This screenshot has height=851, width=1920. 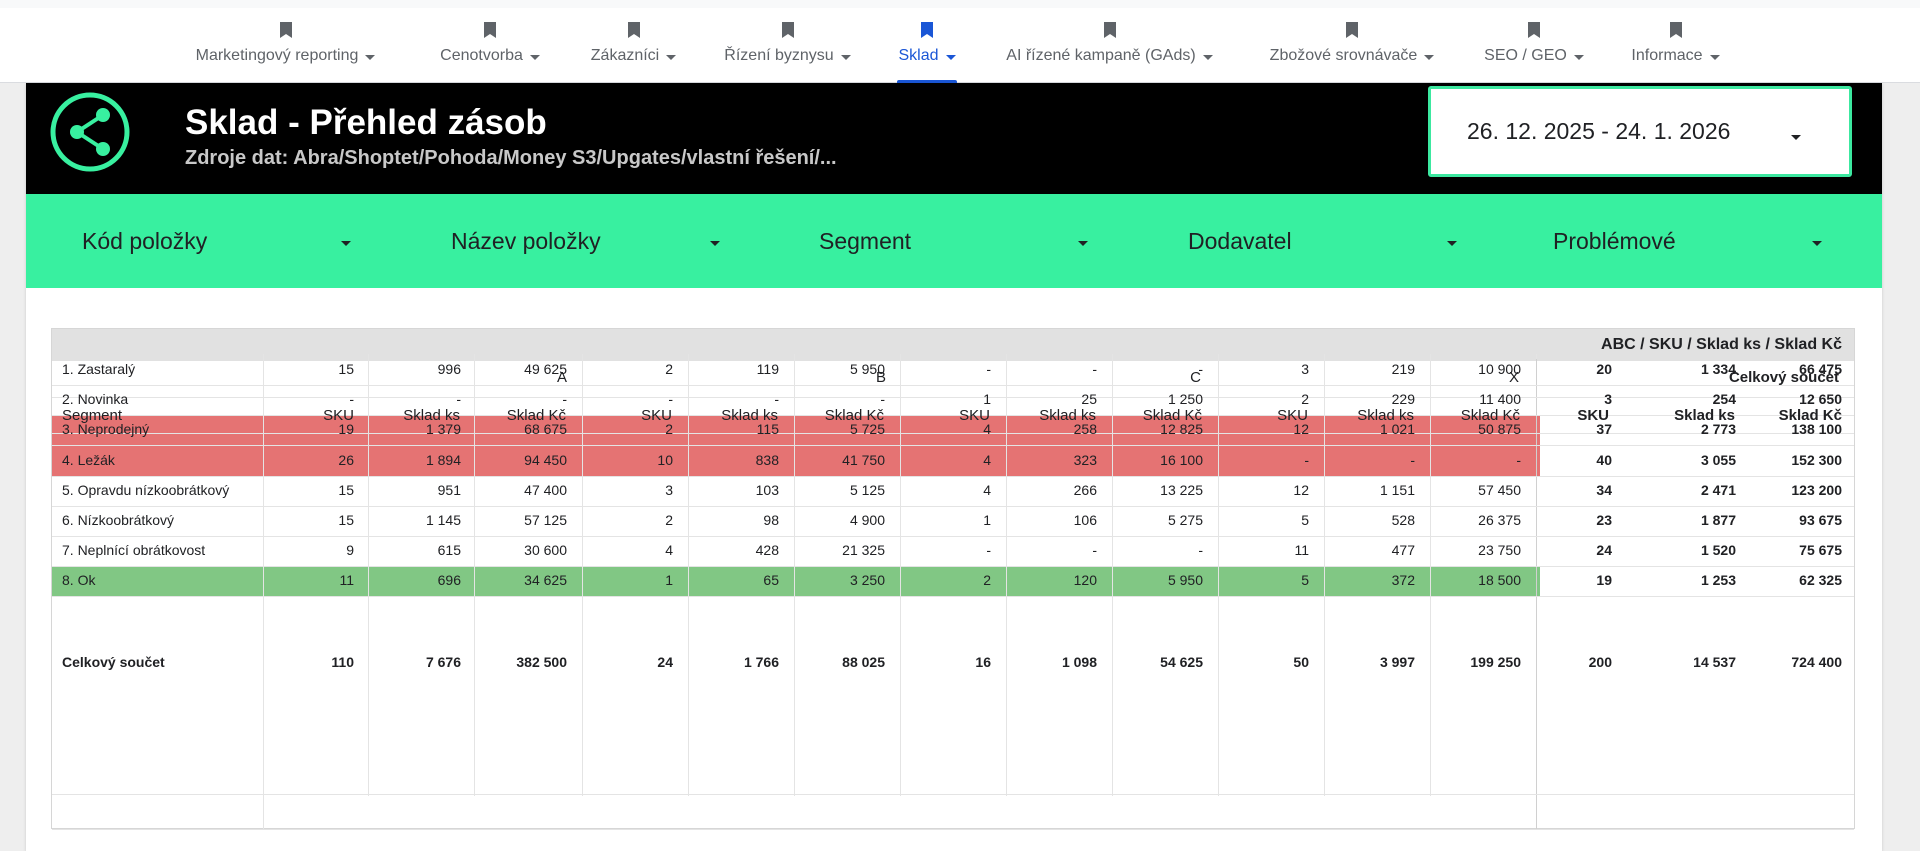 What do you see at coordinates (346, 460) in the screenshot?
I see `table-cell: 26` at bounding box center [346, 460].